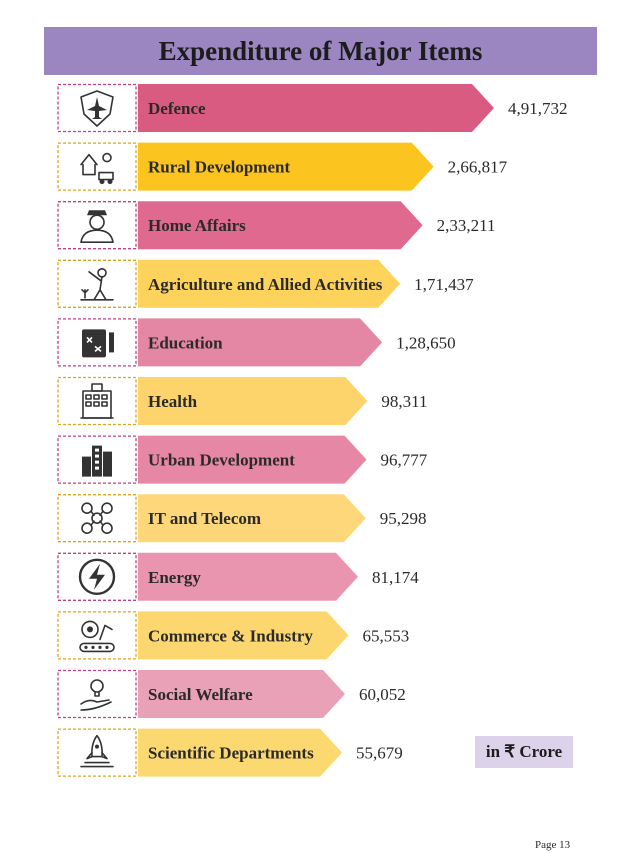 The image size is (640, 853). I want to click on network-people-icon, so click(97, 518).